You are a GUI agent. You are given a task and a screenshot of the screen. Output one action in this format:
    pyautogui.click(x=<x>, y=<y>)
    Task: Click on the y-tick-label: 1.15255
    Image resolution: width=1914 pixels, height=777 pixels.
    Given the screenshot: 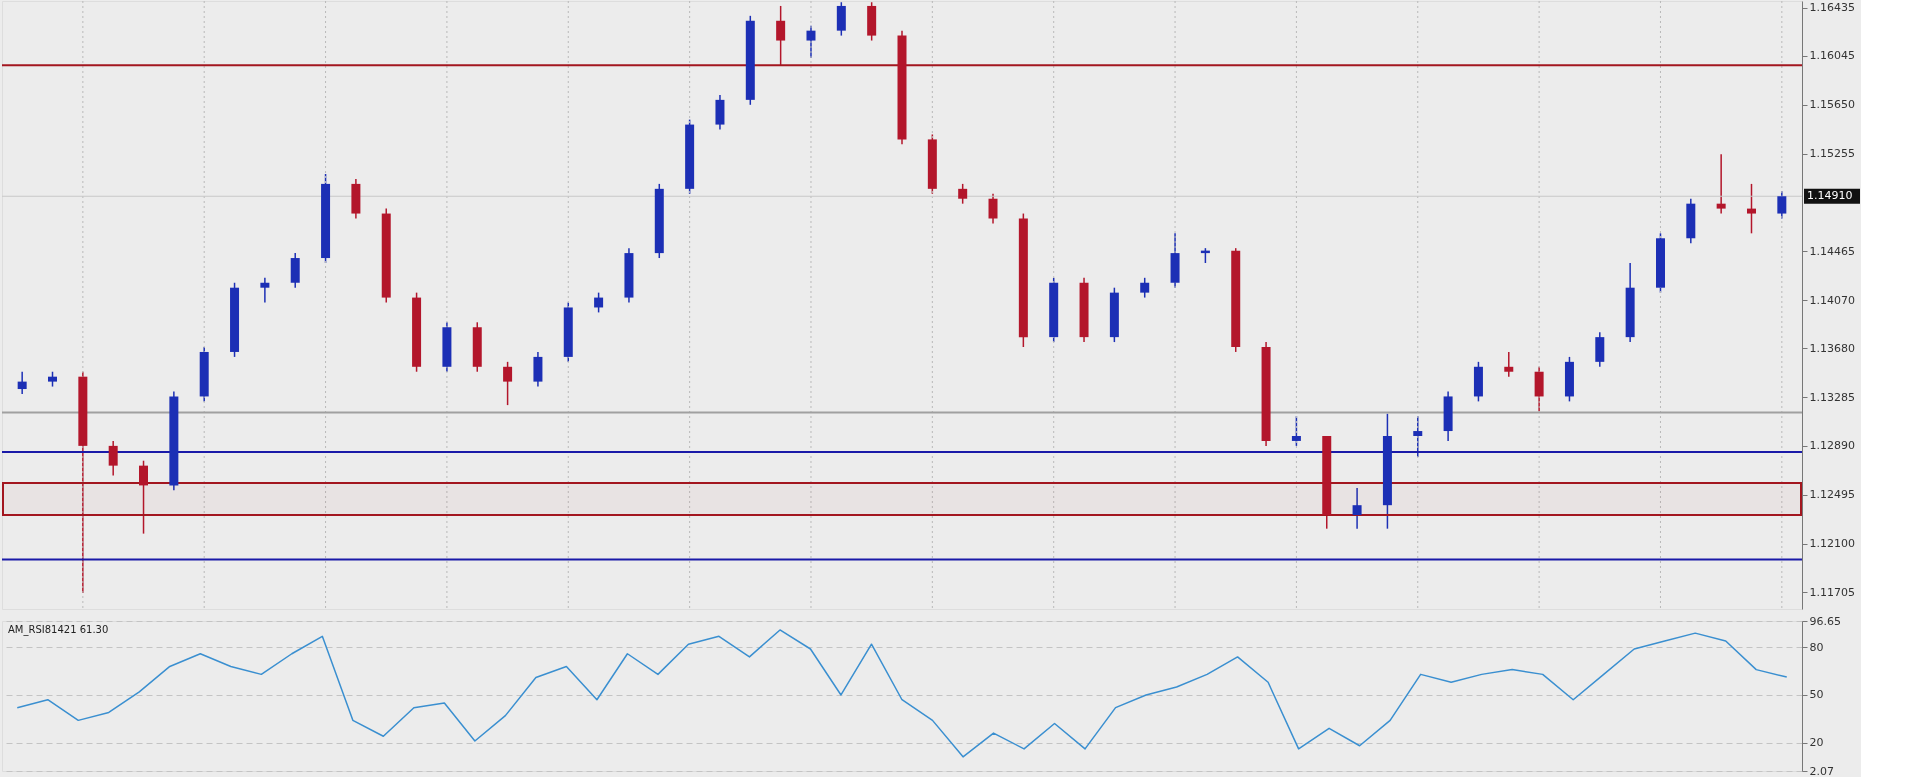 What is the action you would take?
    pyautogui.click(x=1832, y=154)
    